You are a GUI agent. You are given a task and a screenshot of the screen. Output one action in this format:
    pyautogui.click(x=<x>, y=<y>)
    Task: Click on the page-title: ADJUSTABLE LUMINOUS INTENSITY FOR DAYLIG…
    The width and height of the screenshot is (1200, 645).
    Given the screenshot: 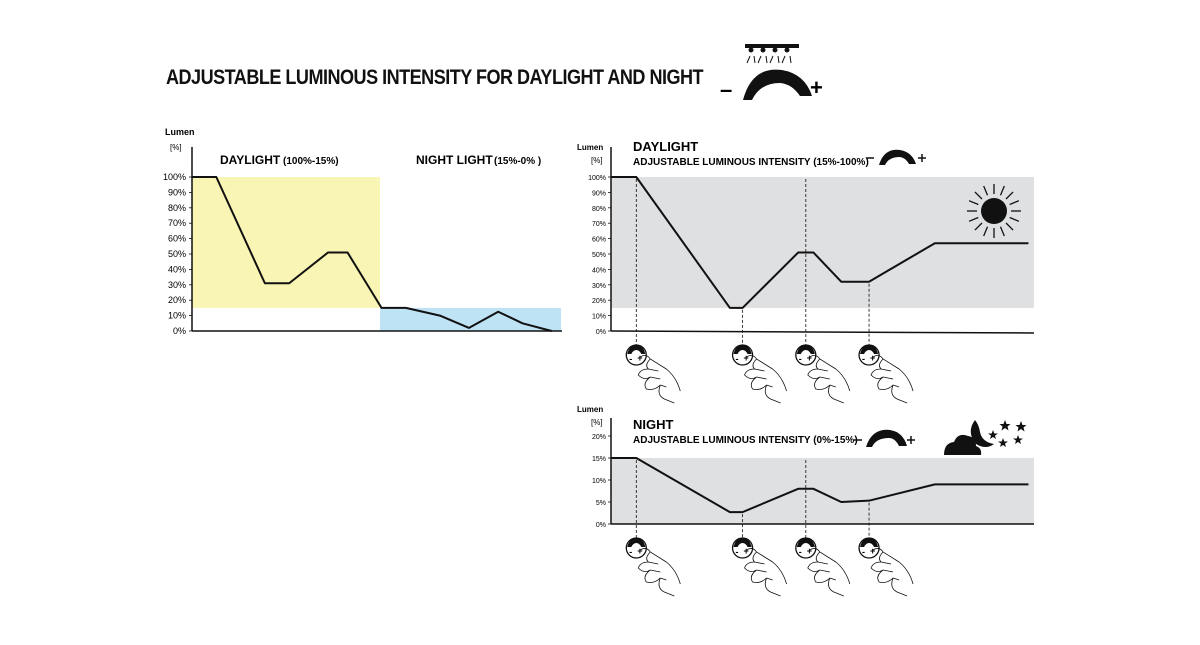 What is the action you would take?
    pyautogui.click(x=435, y=77)
    